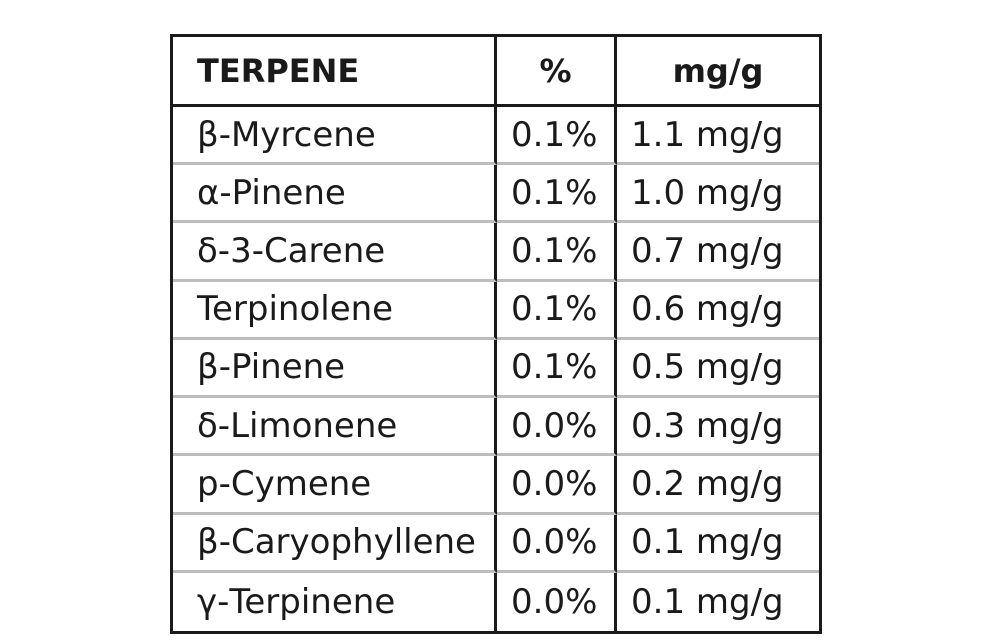  Describe the element at coordinates (707, 601) in the screenshot. I see `row-9-mgg: 0.1 mg/g` at that location.